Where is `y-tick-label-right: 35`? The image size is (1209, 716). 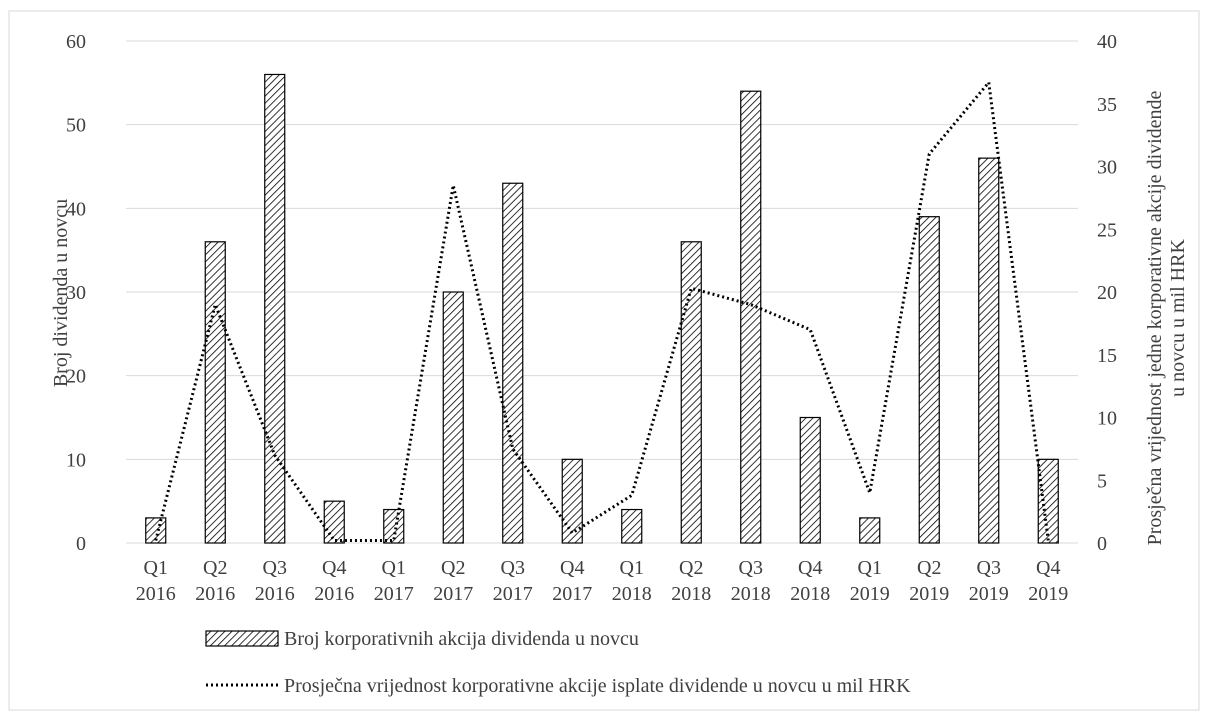
y-tick-label-right: 35 is located at coordinates (1107, 105).